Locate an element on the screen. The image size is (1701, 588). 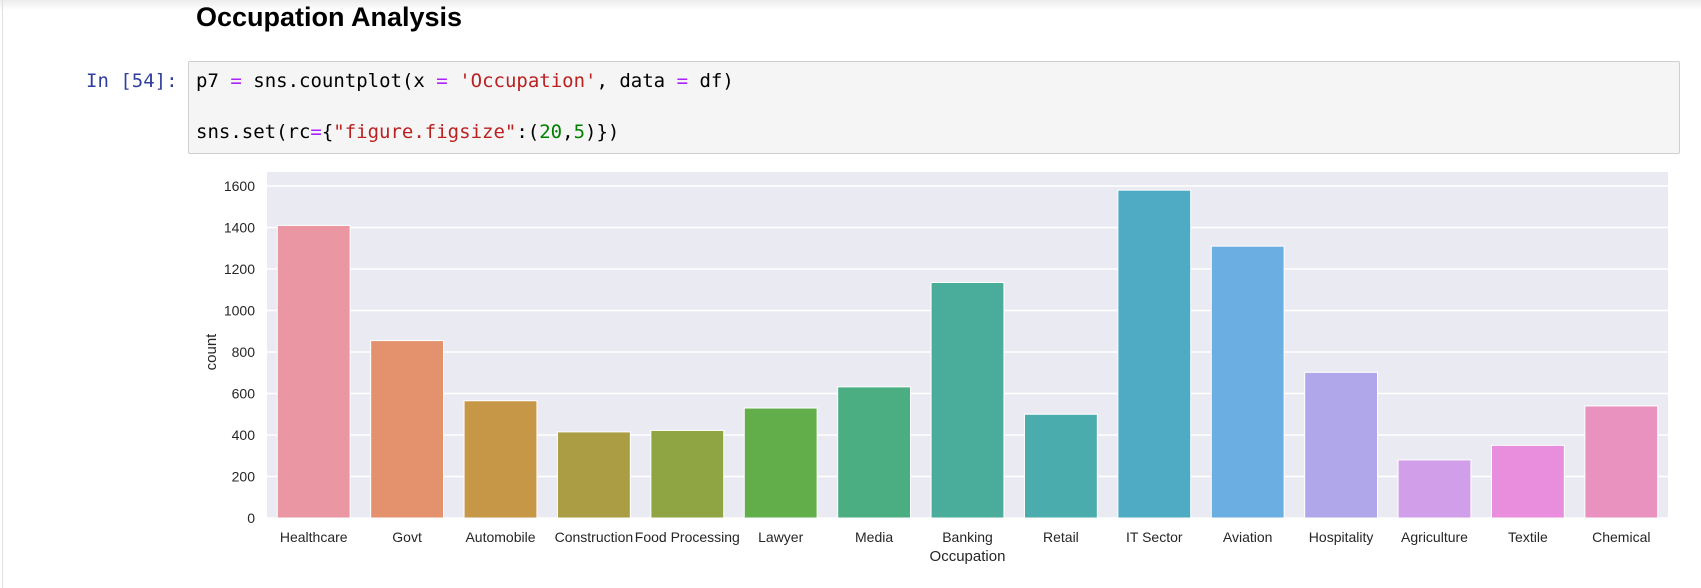
code-token-assign: = is located at coordinates (236, 81).